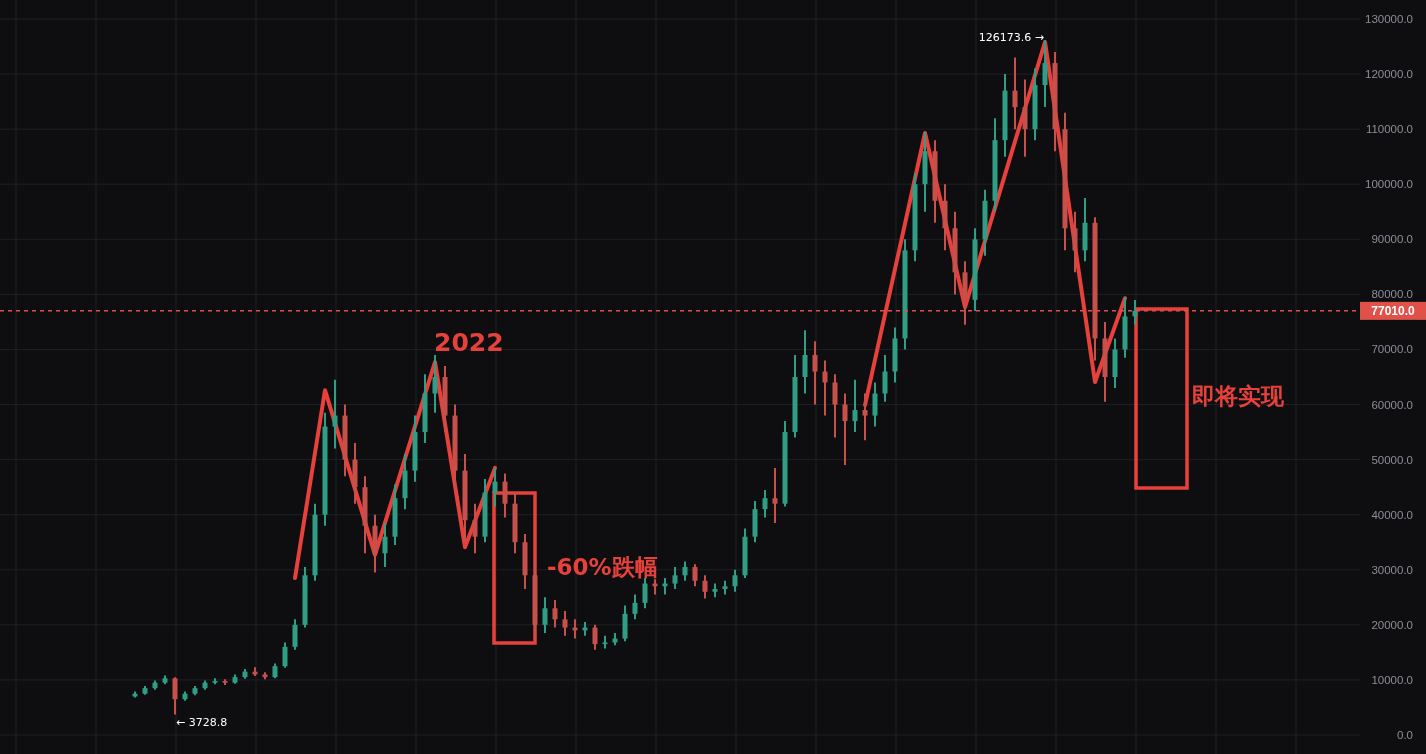 The height and width of the screenshot is (754, 1426). I want to click on y-tick-label: 60000.0, so click(1392, 404).